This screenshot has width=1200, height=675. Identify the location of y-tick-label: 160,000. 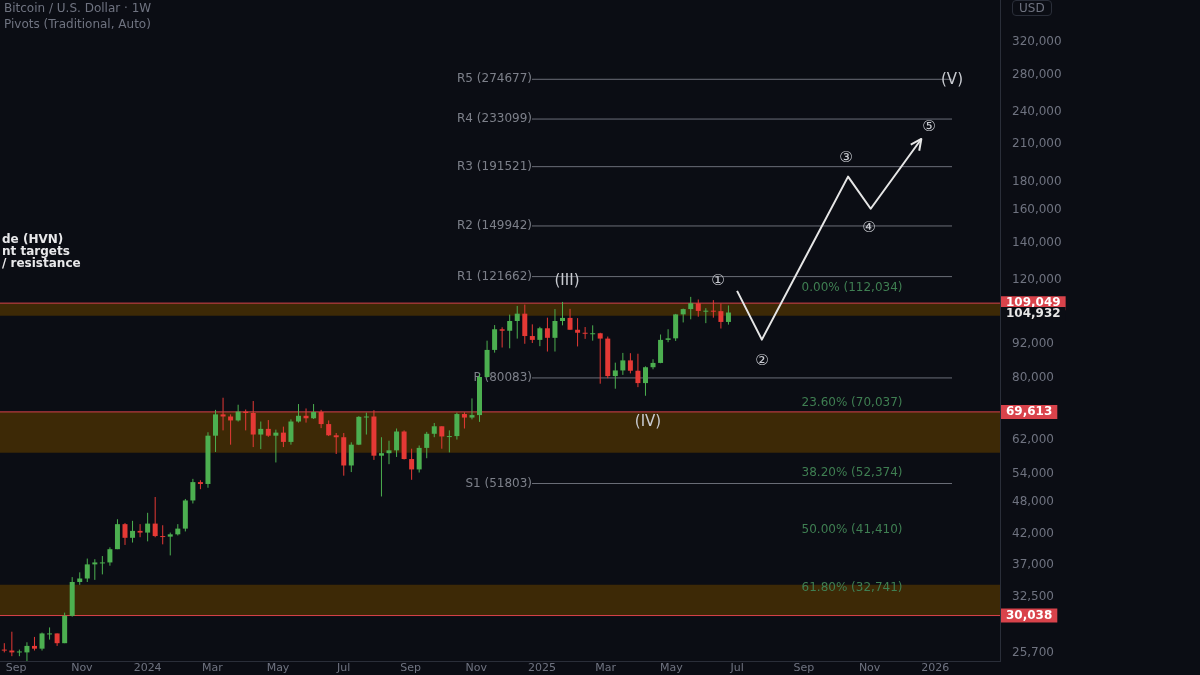
(1037, 209).